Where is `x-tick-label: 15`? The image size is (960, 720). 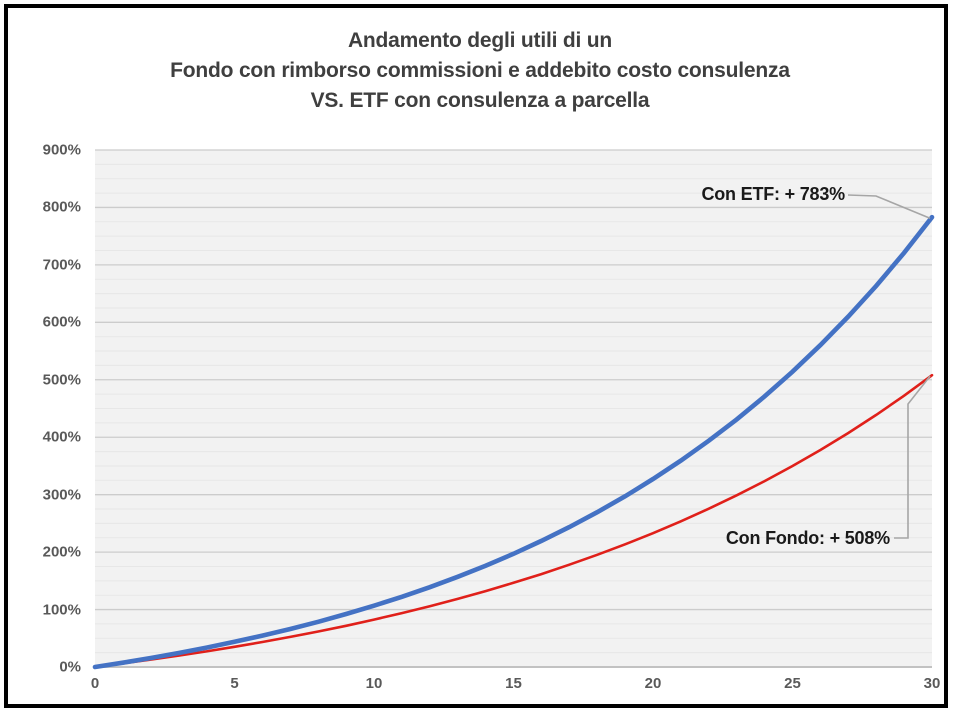 x-tick-label: 15 is located at coordinates (513, 683).